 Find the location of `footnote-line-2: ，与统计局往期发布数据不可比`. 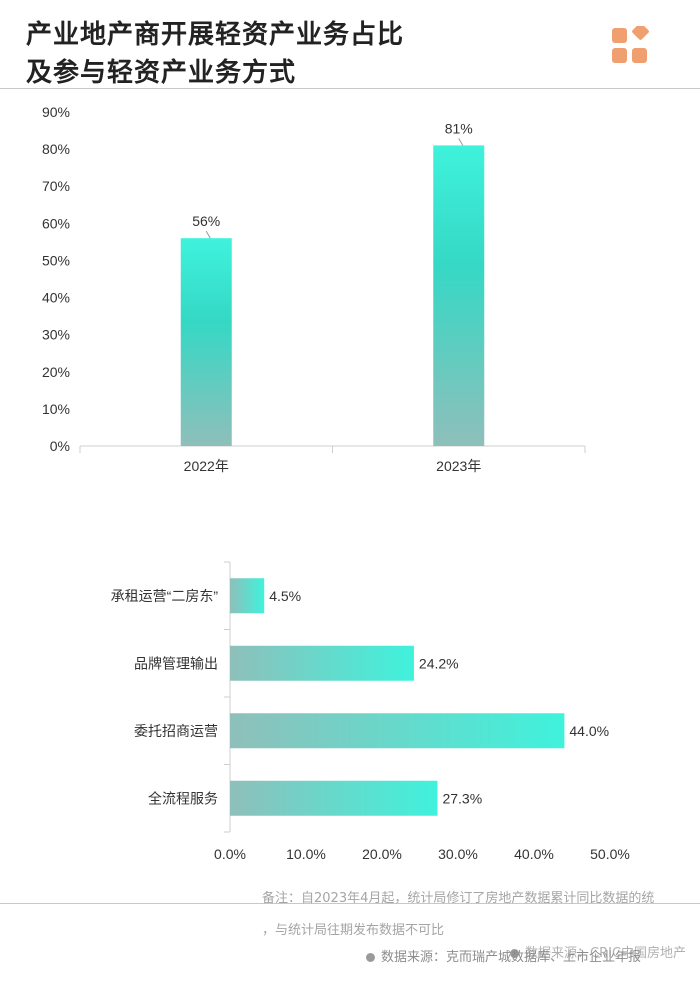

footnote-line-2: ，与统计局往期发布数据不可比 is located at coordinates (353, 930).